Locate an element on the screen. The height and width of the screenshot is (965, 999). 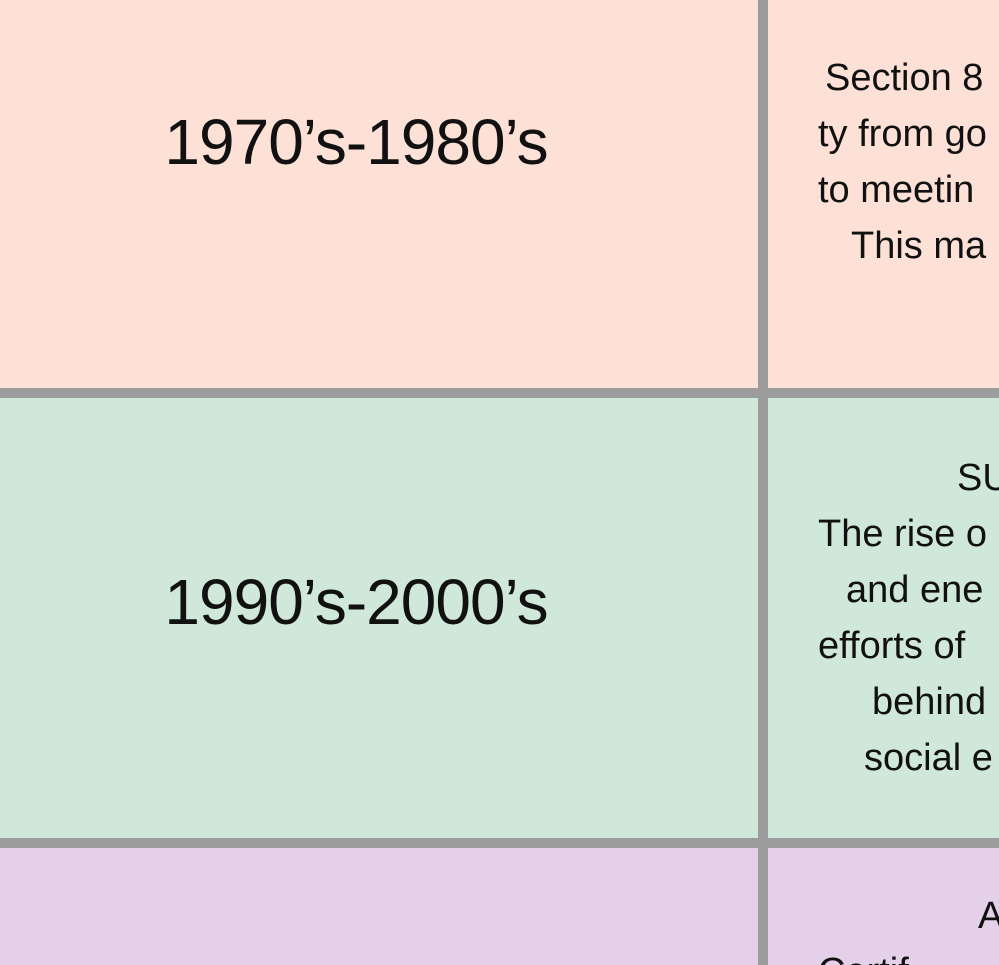
description-line: ty from go is located at coordinates (902, 134).